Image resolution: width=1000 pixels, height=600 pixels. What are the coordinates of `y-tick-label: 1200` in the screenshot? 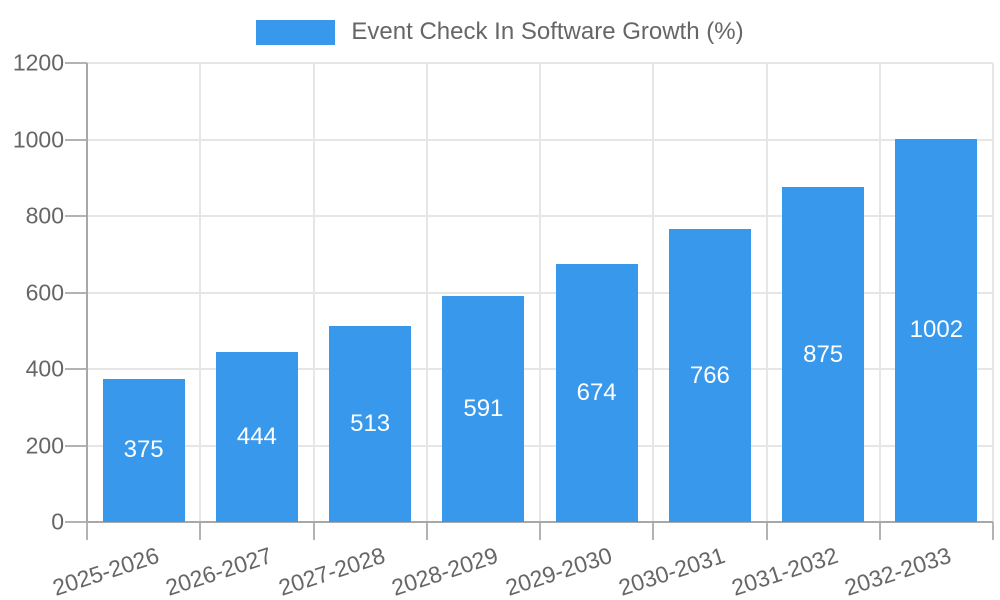 It's located at (38, 62).